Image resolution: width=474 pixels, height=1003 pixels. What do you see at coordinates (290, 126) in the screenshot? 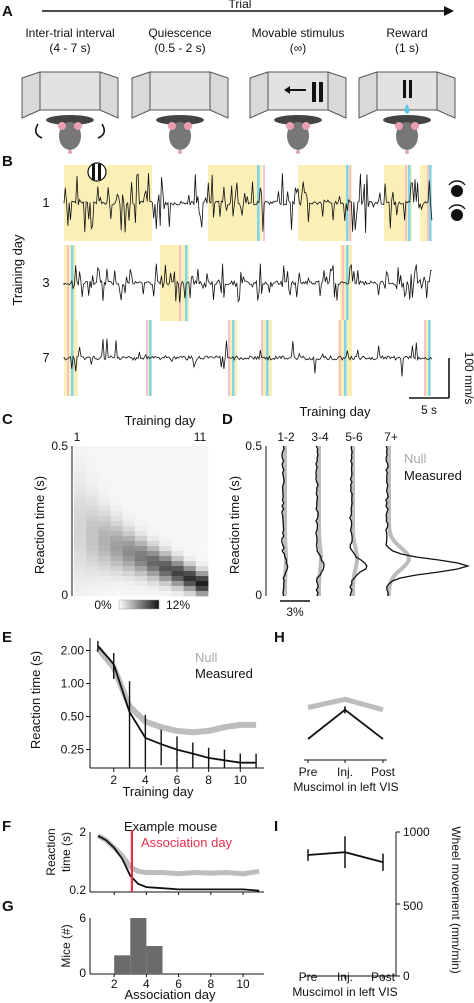
I see `mouse-ear` at bounding box center [290, 126].